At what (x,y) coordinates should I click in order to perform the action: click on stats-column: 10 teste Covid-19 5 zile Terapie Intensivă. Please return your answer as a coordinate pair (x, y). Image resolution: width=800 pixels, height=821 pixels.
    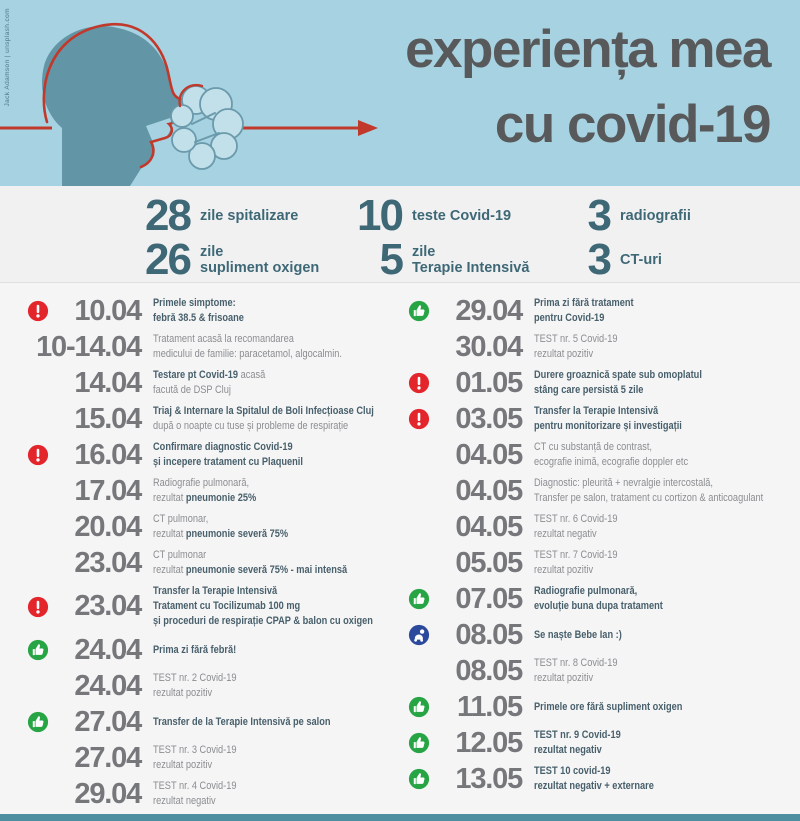
    Looking at the image, I should click on (448, 238).